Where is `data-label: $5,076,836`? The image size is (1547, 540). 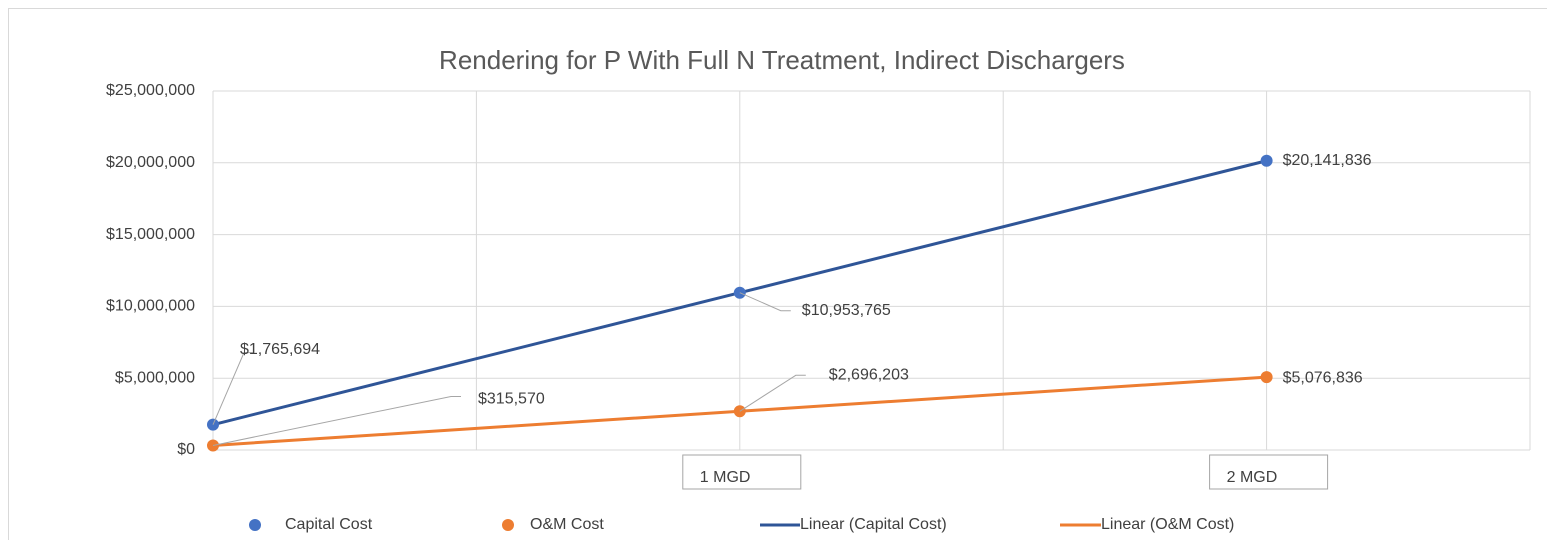
data-label: $5,076,836 is located at coordinates (1323, 377).